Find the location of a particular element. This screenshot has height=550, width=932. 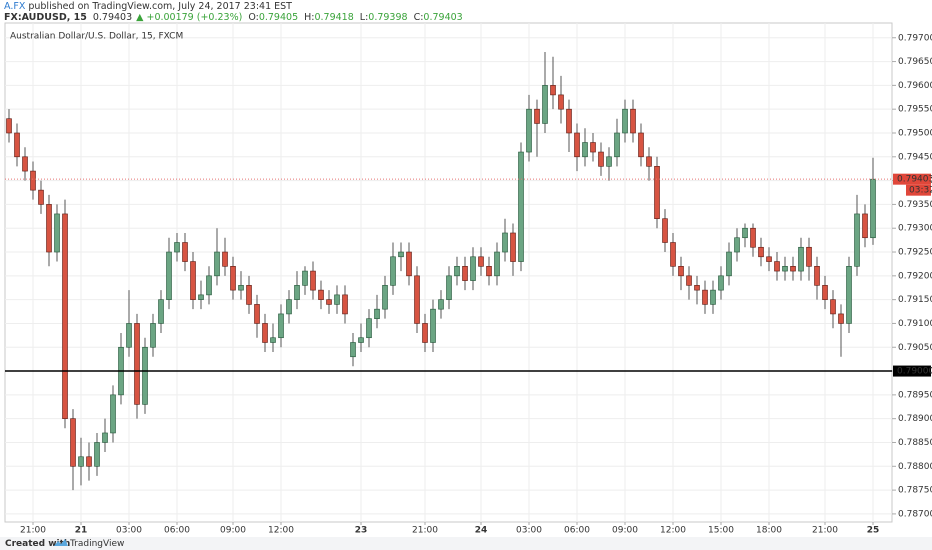

countdown-label: 03:32 is located at coordinates (920, 191).